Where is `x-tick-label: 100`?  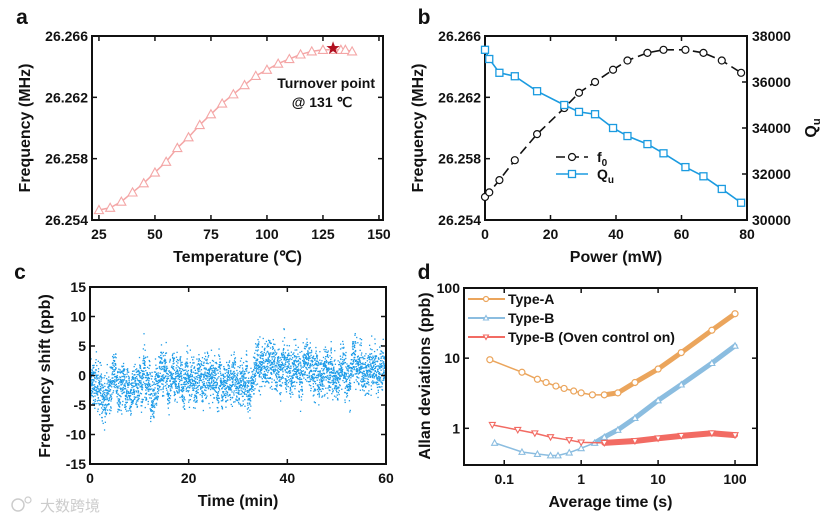
x-tick-label: 100 is located at coordinates (735, 479).